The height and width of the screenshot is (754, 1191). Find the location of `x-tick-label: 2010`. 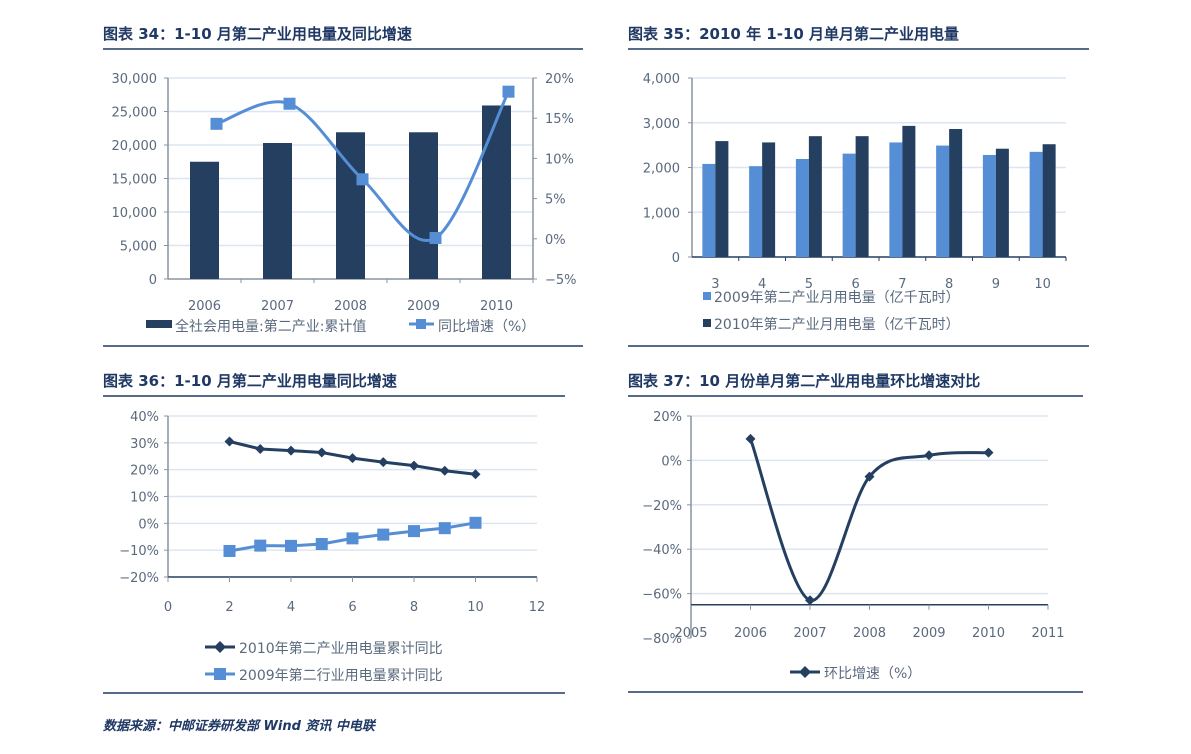

x-tick-label: 2010 is located at coordinates (496, 306).